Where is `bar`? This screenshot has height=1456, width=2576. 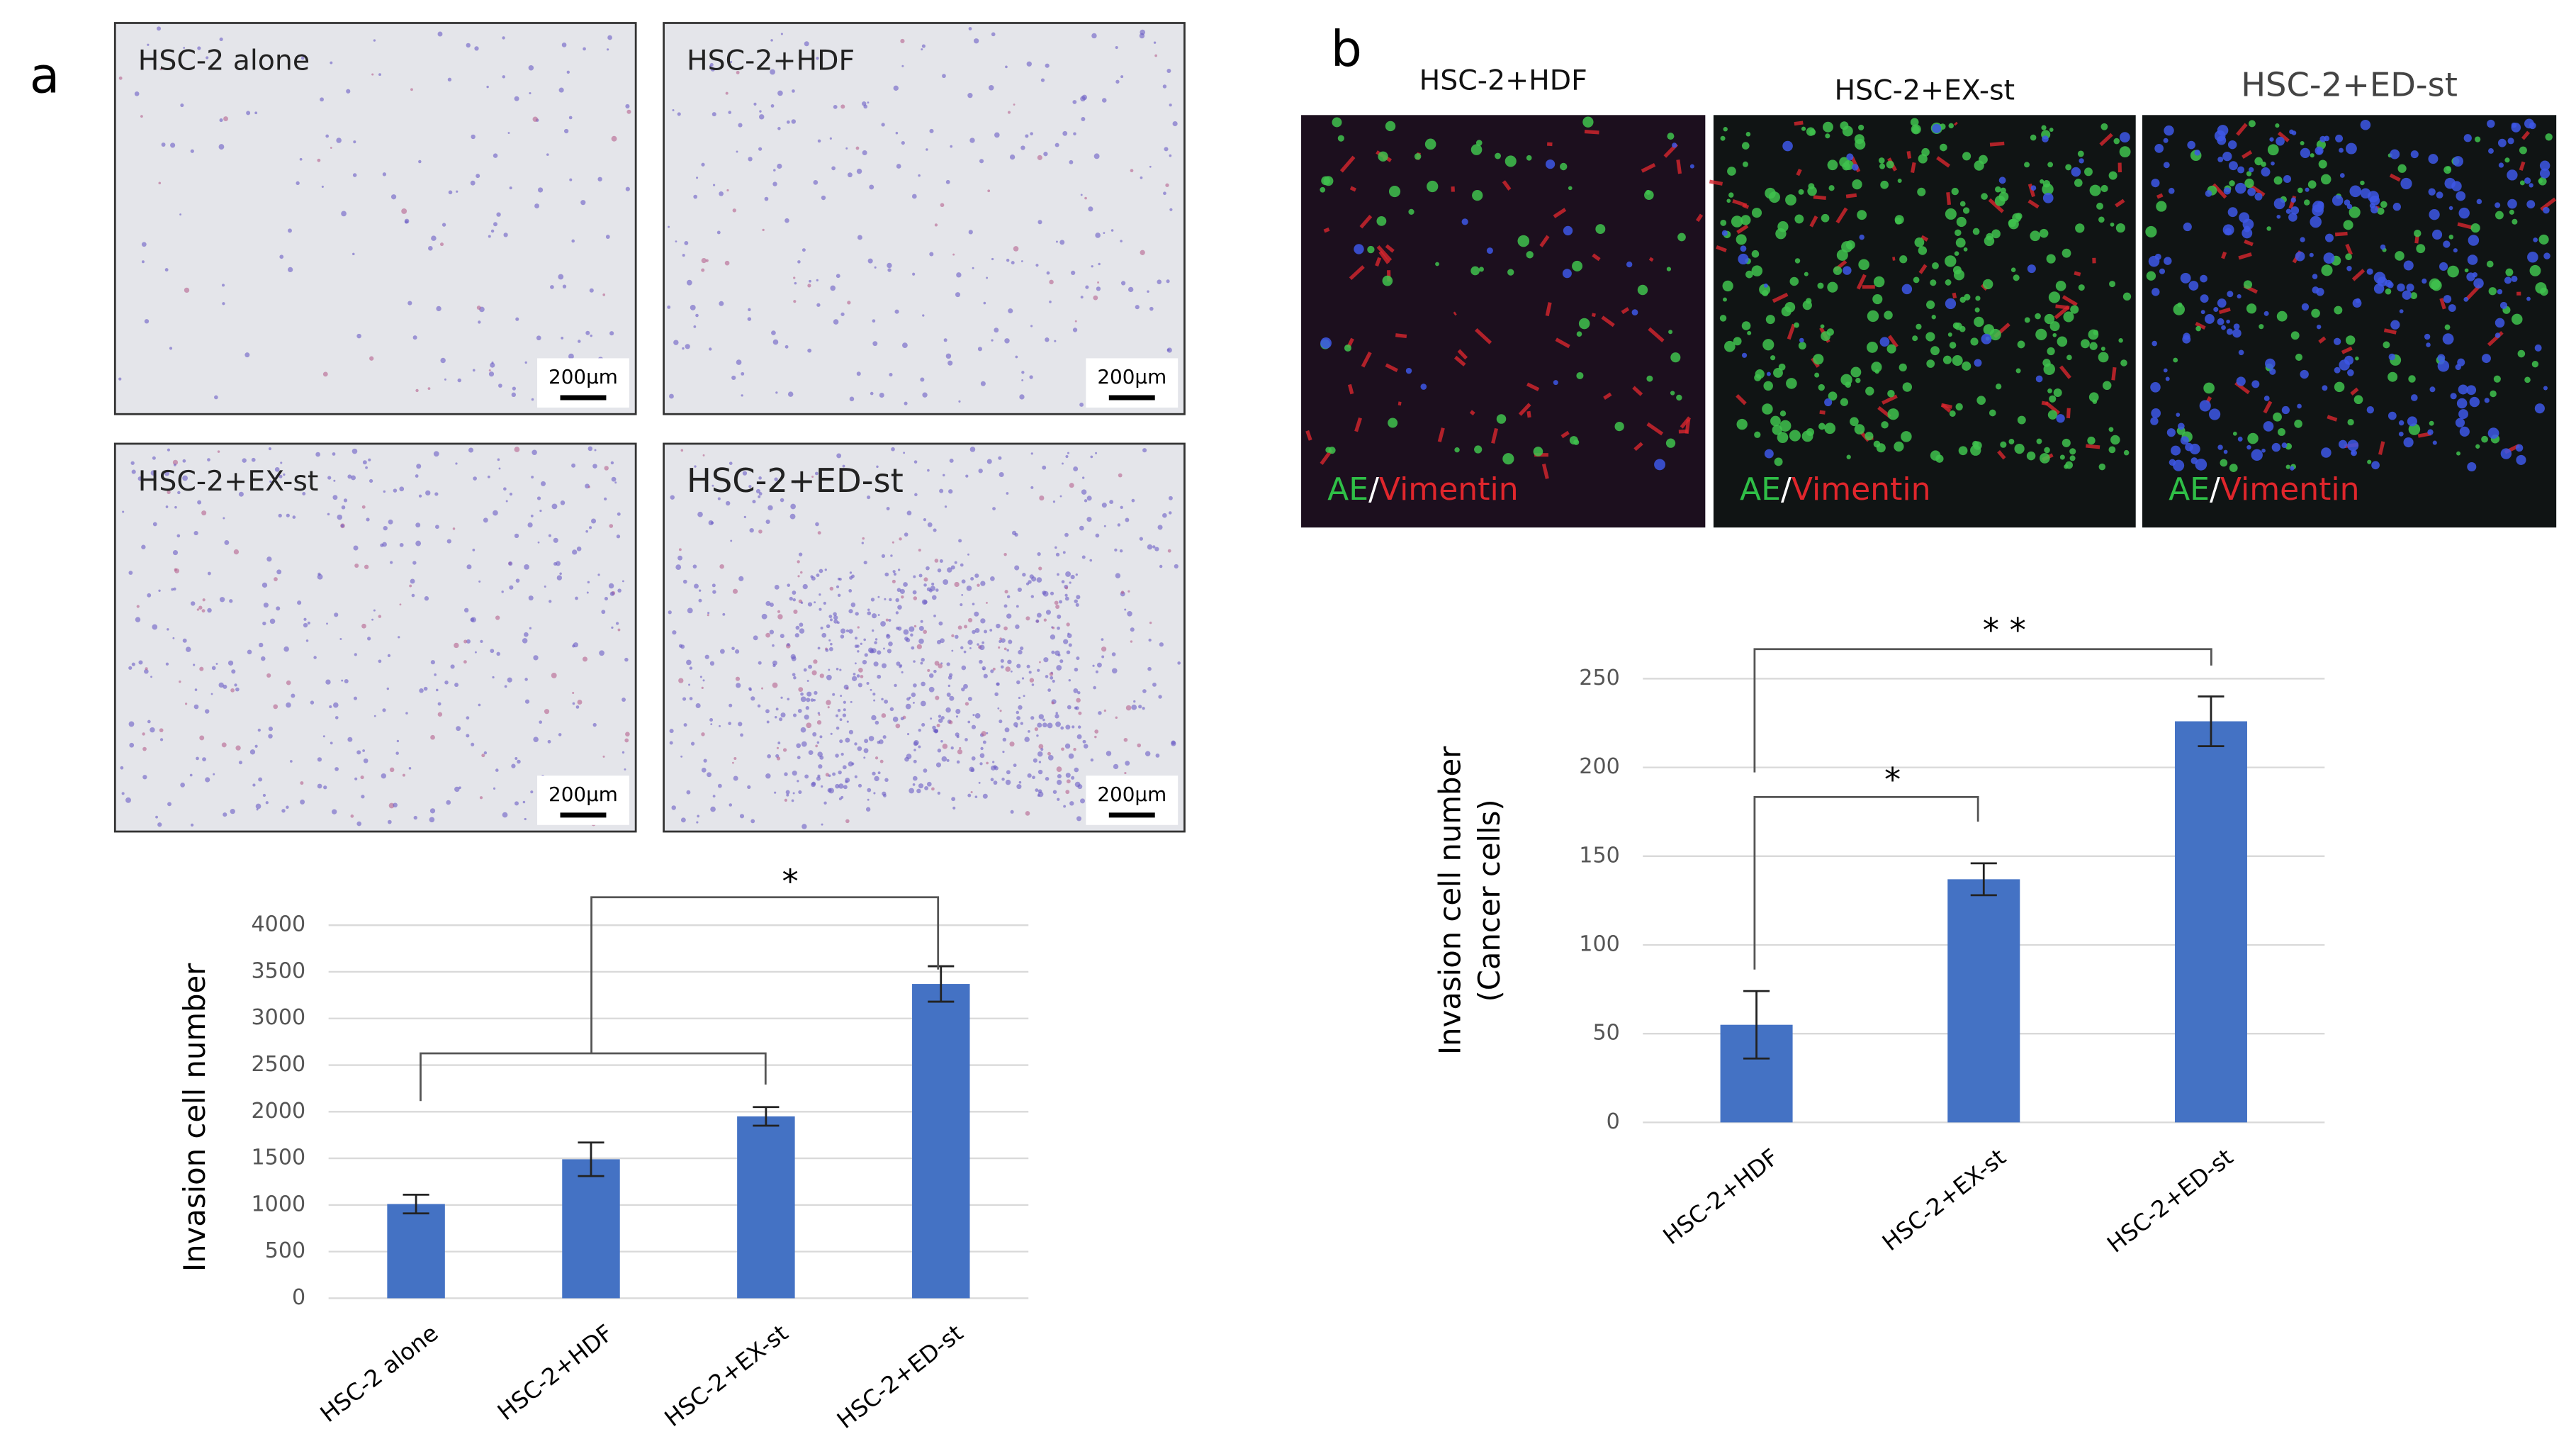
bar is located at coordinates (591, 1229).